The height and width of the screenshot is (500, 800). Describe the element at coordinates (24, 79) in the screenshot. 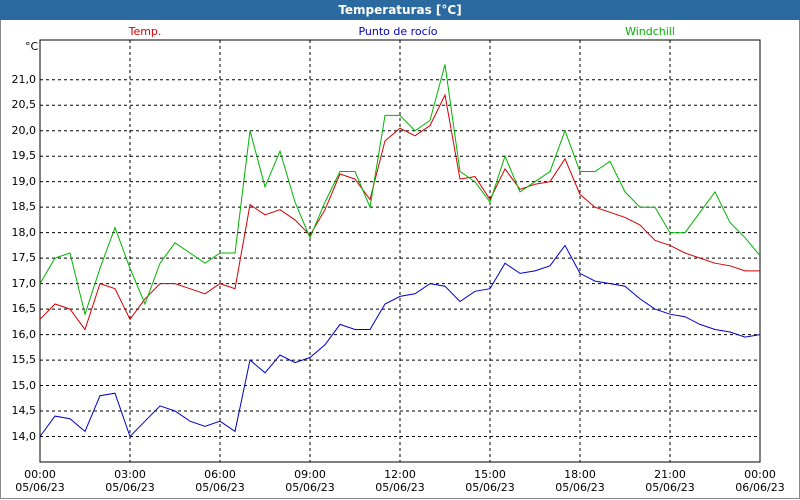

I see `y-tick-label: 21,0` at that location.